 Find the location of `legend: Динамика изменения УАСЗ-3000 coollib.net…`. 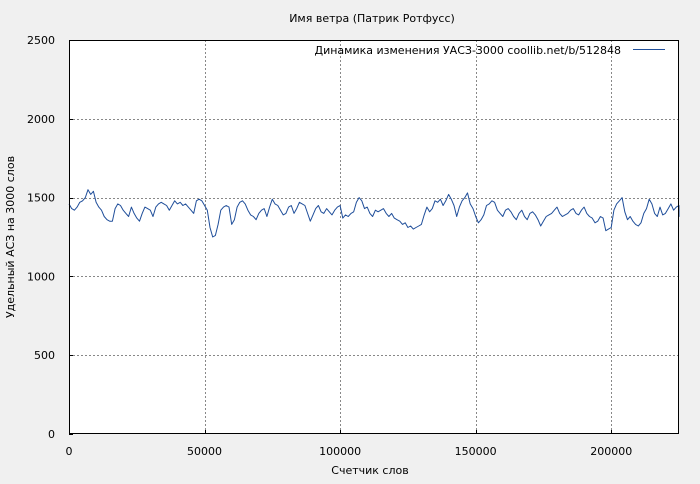

legend: Динамика изменения УАСЗ-3000 coollib.net… is located at coordinates (490, 50).